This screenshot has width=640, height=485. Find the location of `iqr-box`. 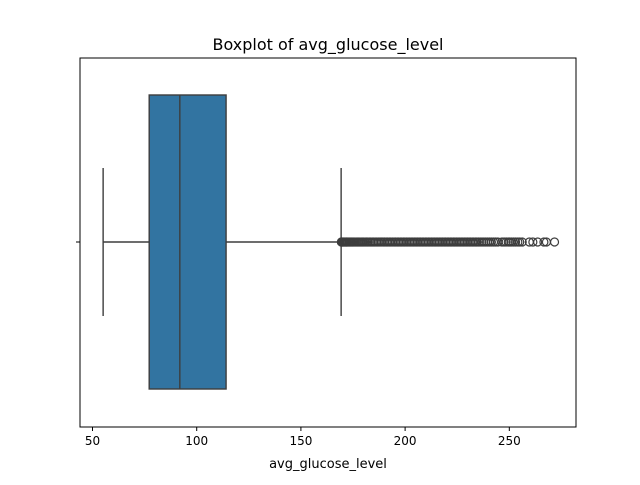

iqr-box is located at coordinates (187, 242).